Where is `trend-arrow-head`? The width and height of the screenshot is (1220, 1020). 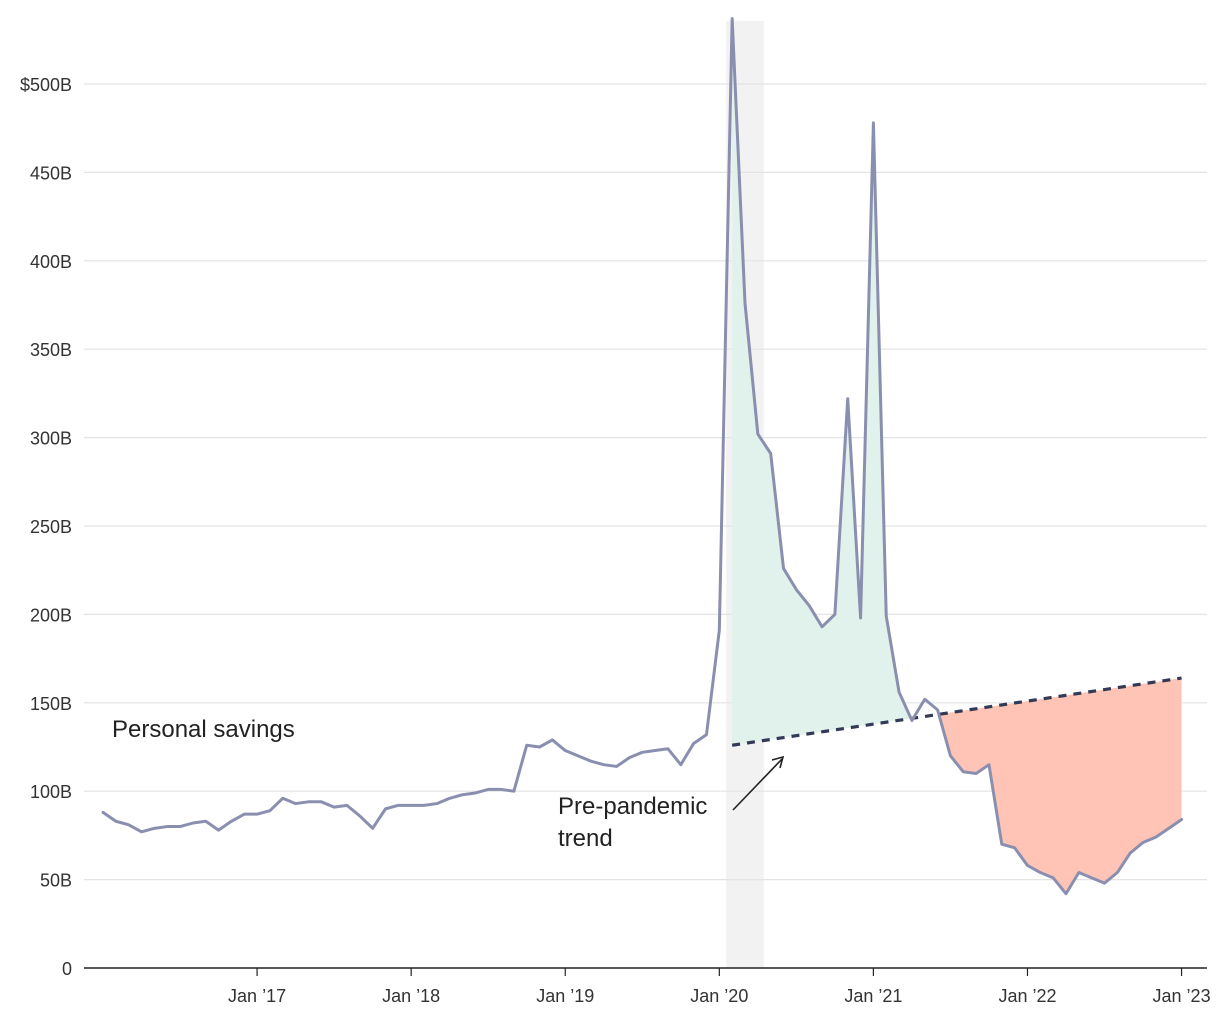
trend-arrow-head is located at coordinates (778, 762).